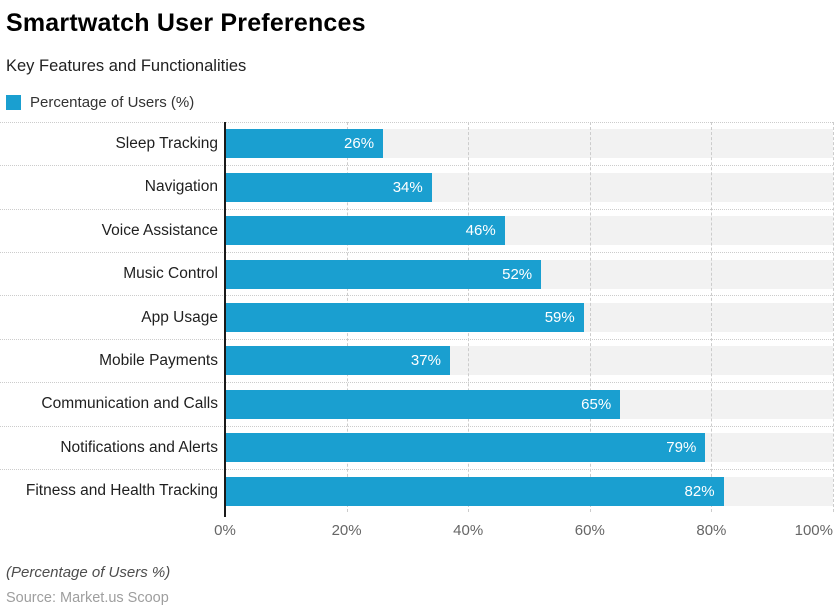 Image resolution: width=839 pixels, height=606 pixels. What do you see at coordinates (139, 447) in the screenshot?
I see `category-label: Notifications and Alerts` at bounding box center [139, 447].